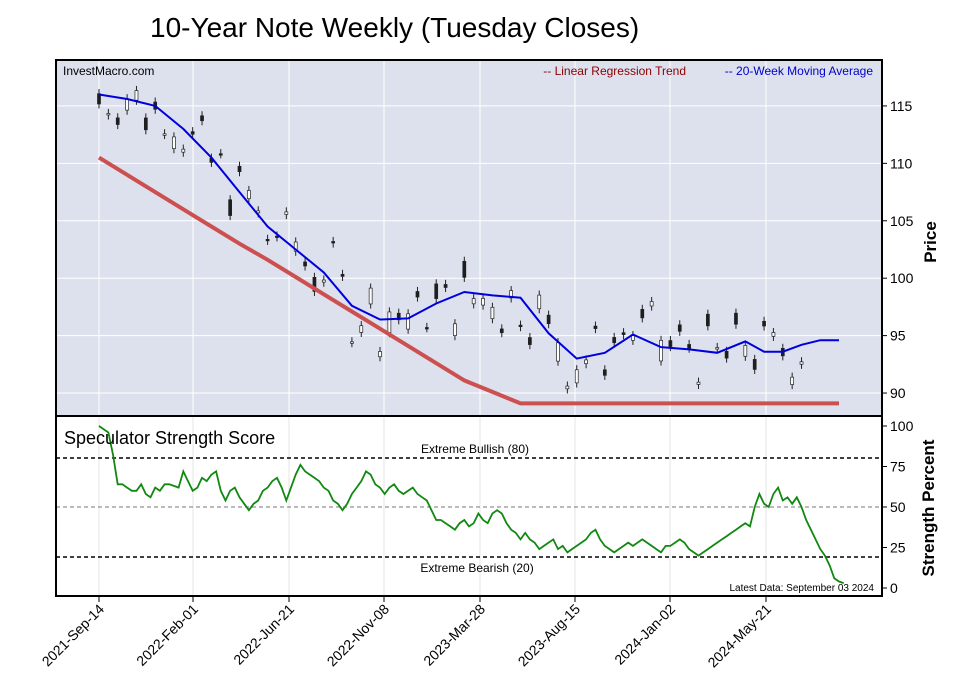  What do you see at coordinates (108, 71) in the screenshot?
I see `source-label: InvestMacro.com` at bounding box center [108, 71].